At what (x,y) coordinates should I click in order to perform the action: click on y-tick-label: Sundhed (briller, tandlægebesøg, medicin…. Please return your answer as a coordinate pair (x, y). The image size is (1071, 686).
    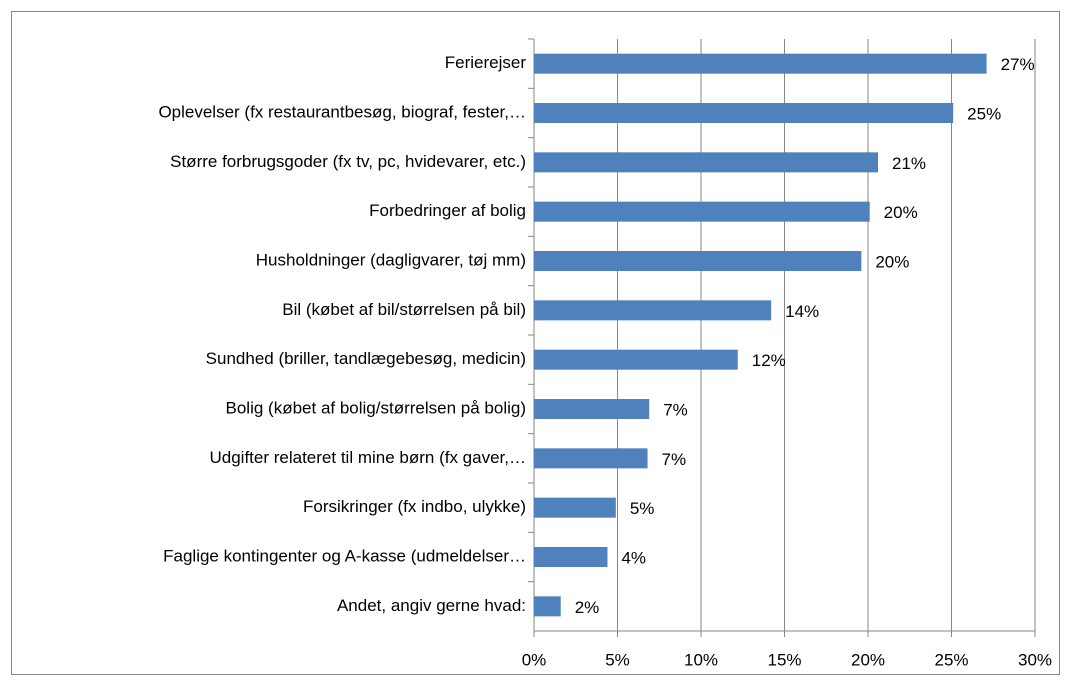
    Looking at the image, I should click on (366, 358).